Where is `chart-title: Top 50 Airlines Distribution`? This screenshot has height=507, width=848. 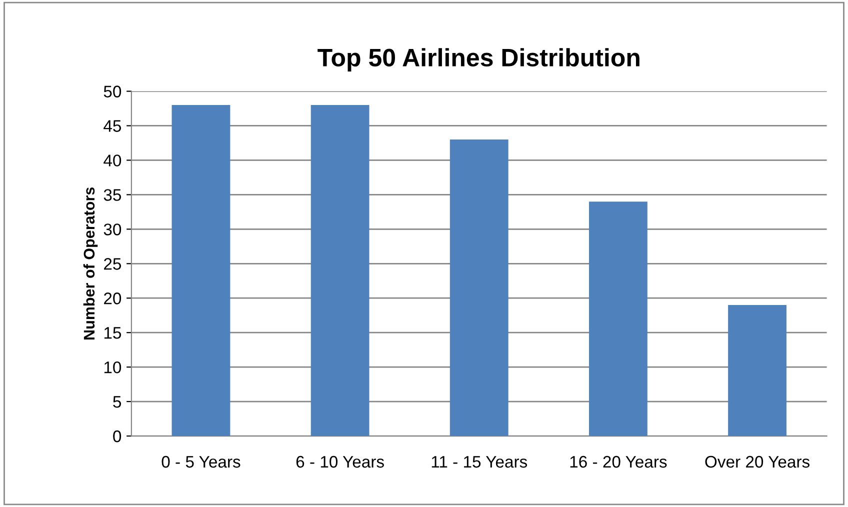 chart-title: Top 50 Airlines Distribution is located at coordinates (479, 60).